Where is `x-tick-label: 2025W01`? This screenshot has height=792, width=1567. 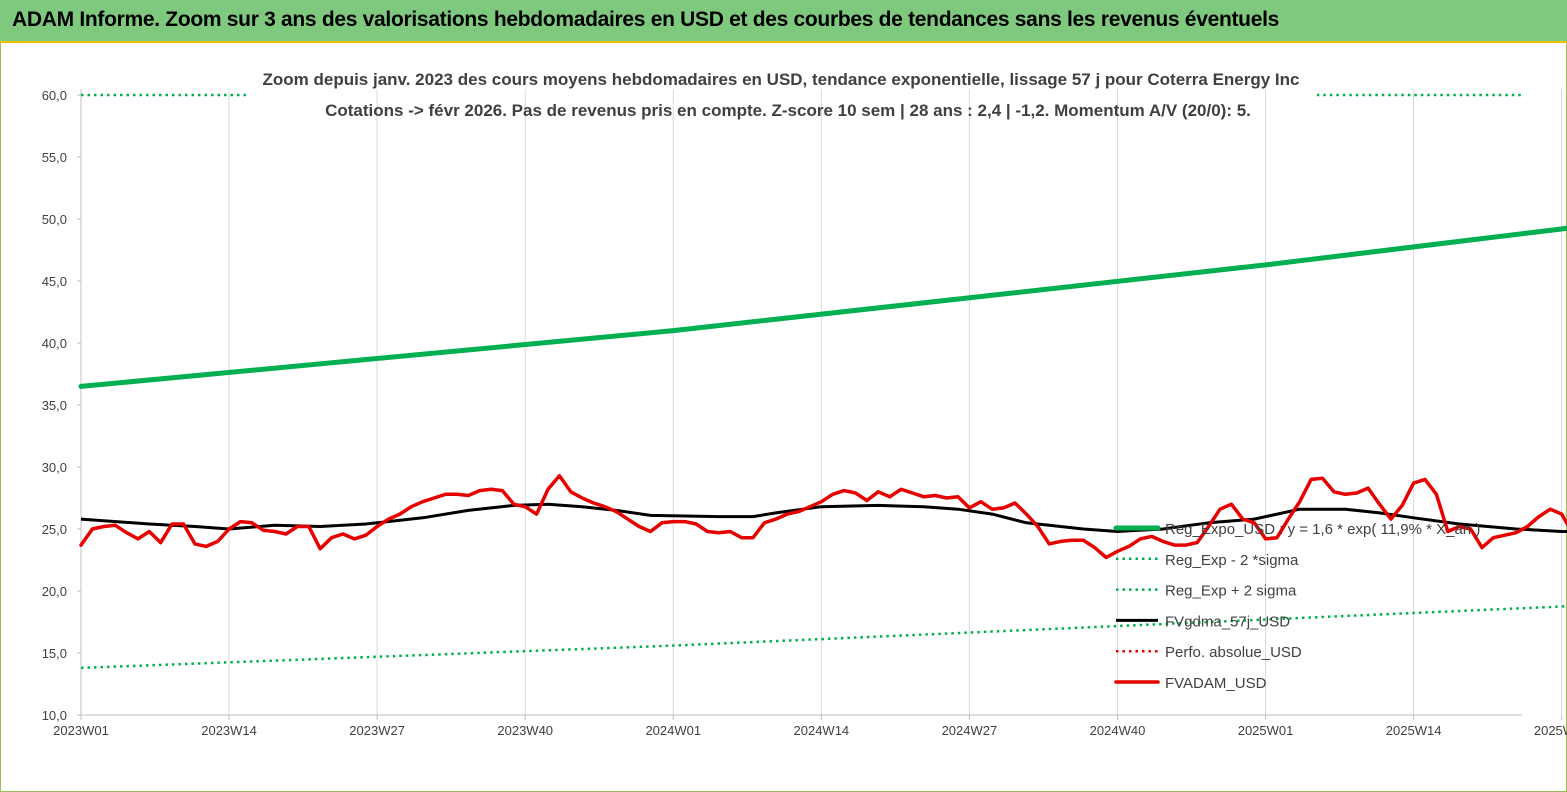 x-tick-label: 2025W01 is located at coordinates (1266, 730).